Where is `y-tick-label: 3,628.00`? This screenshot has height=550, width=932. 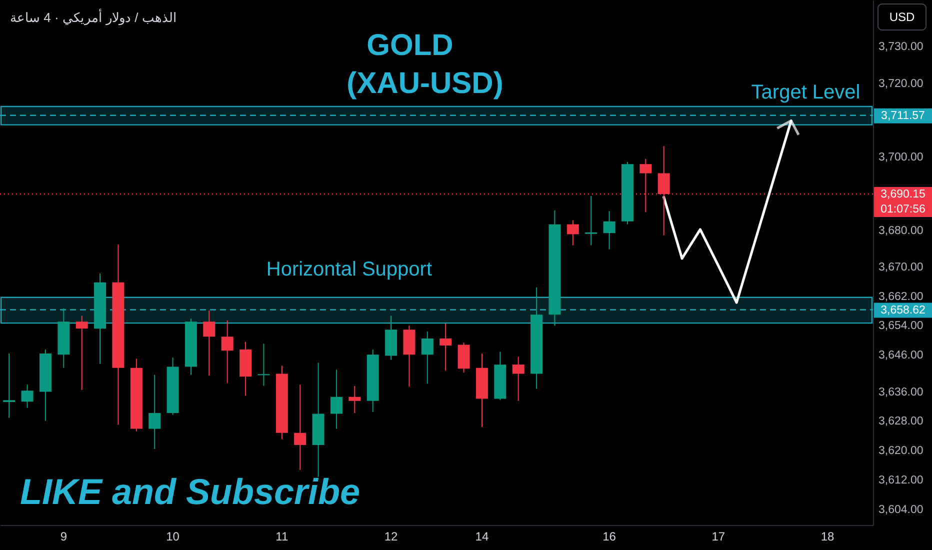 y-tick-label: 3,628.00 is located at coordinates (901, 422).